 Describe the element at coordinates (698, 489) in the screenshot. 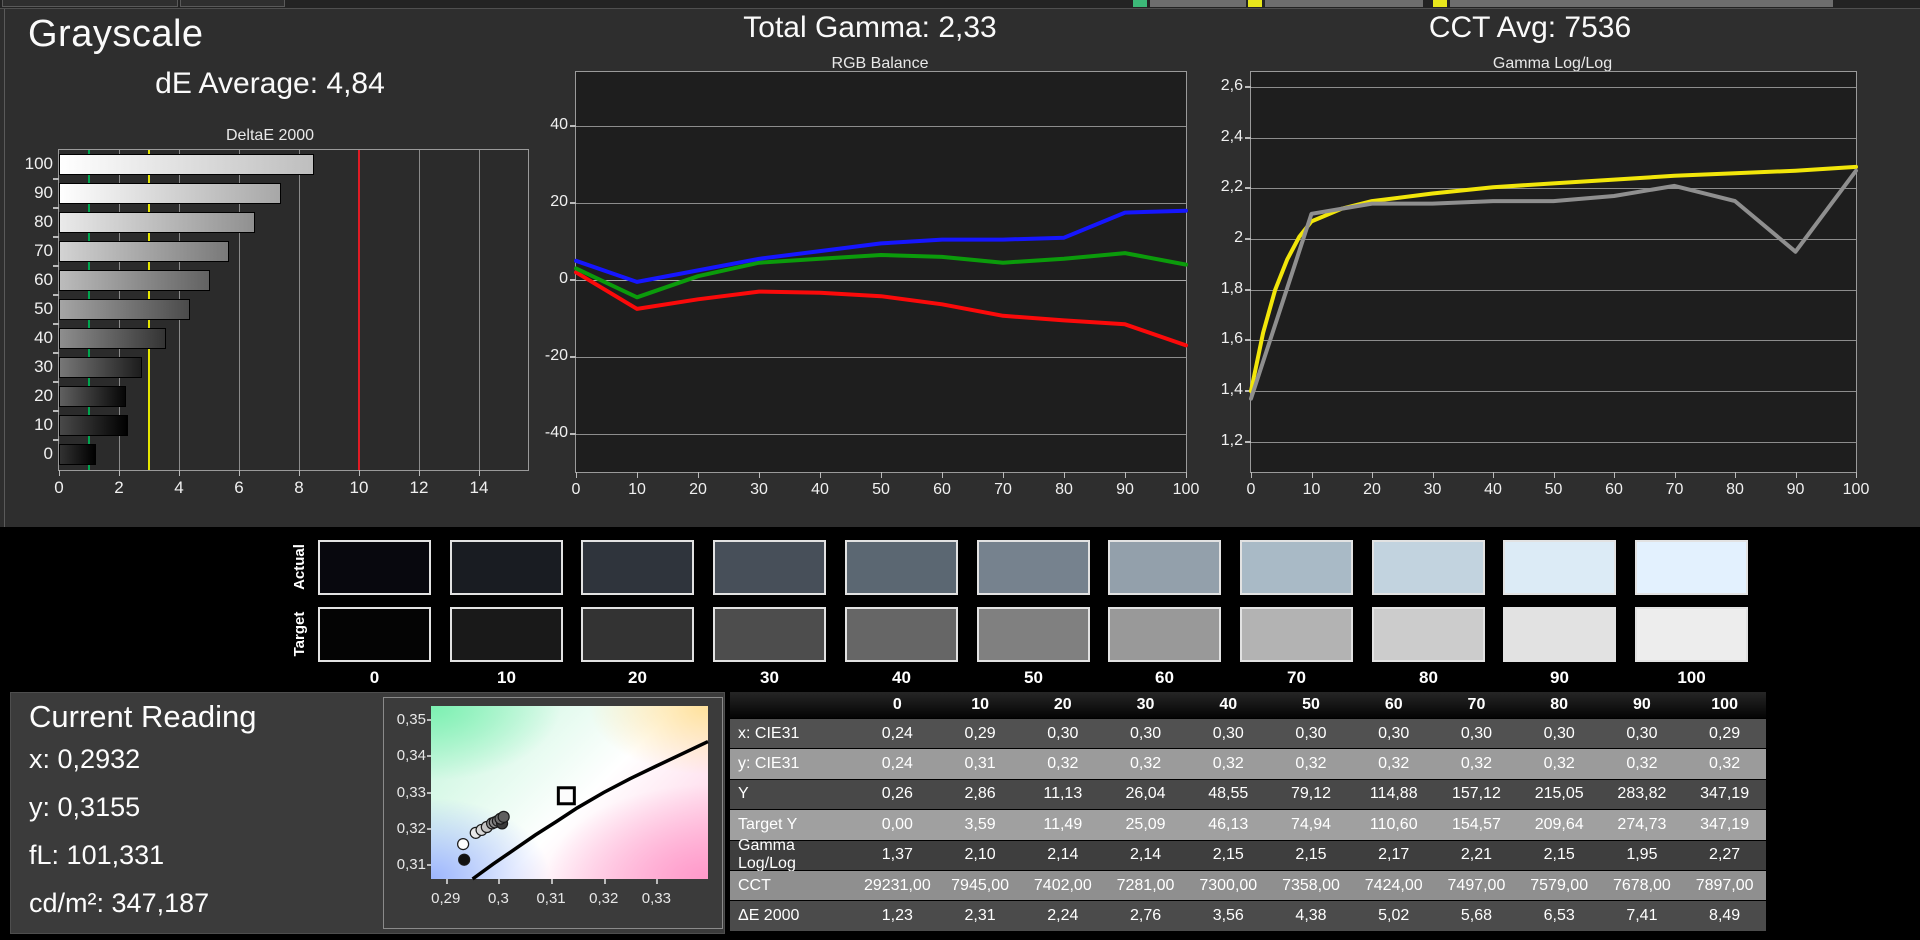

I see `rgb_balance-x-tick-label: 20` at that location.